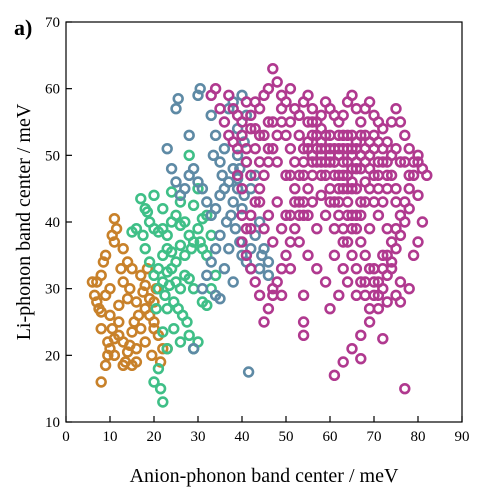 This screenshot has height=500, width=482. Describe the element at coordinates (266, 430) in the screenshot. I see `x-axis-ticks: 0 10 20 30 40 50 60 70 80 90` at that location.